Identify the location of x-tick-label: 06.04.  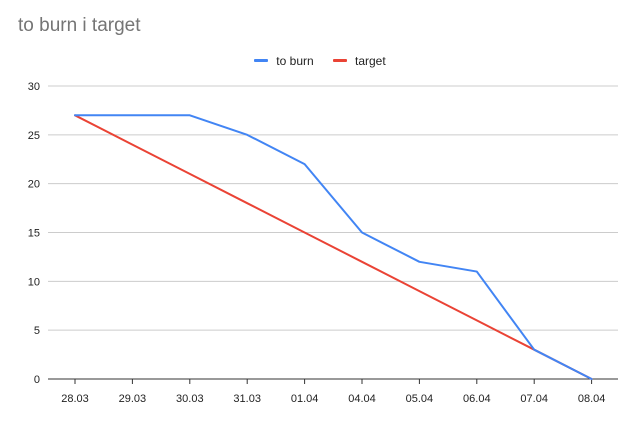
(477, 399).